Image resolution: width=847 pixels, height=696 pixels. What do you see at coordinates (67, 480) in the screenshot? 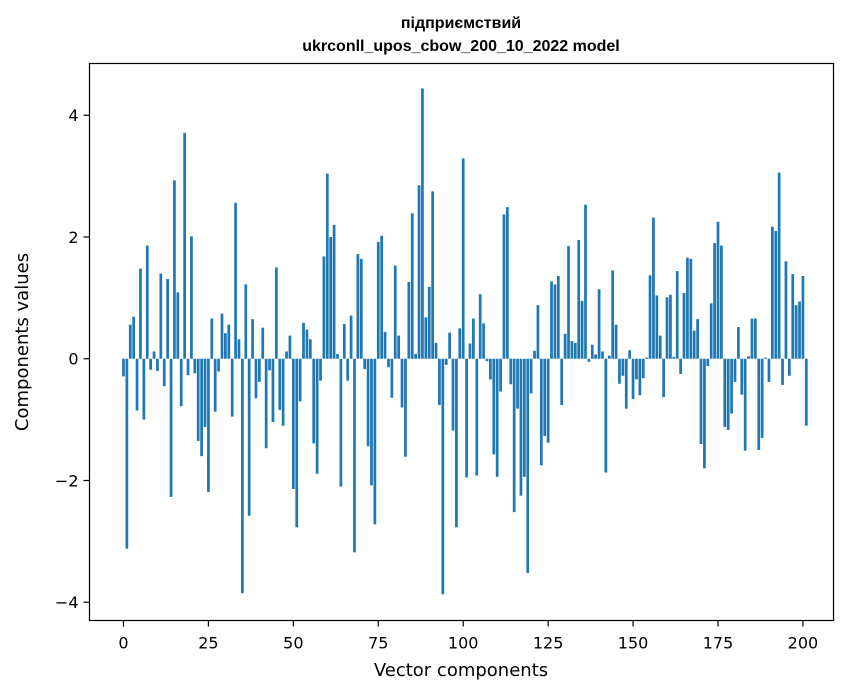
I see `y-tick-label-1: −2` at bounding box center [67, 480].